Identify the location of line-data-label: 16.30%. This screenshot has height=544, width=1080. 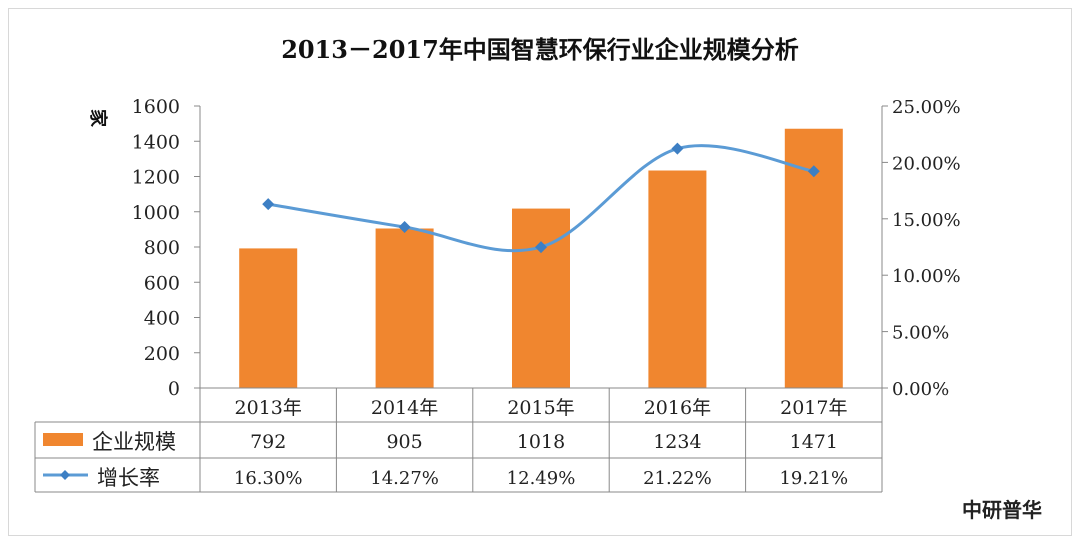
(268, 478).